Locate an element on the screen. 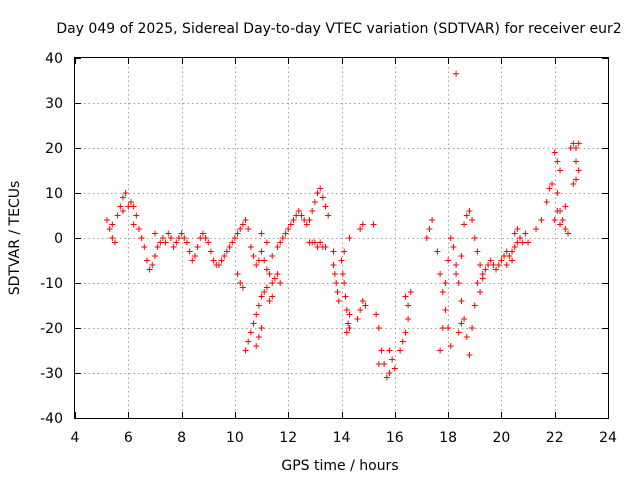 The height and width of the screenshot is (480, 640). y-tick-label: 20 is located at coordinates (54, 149).